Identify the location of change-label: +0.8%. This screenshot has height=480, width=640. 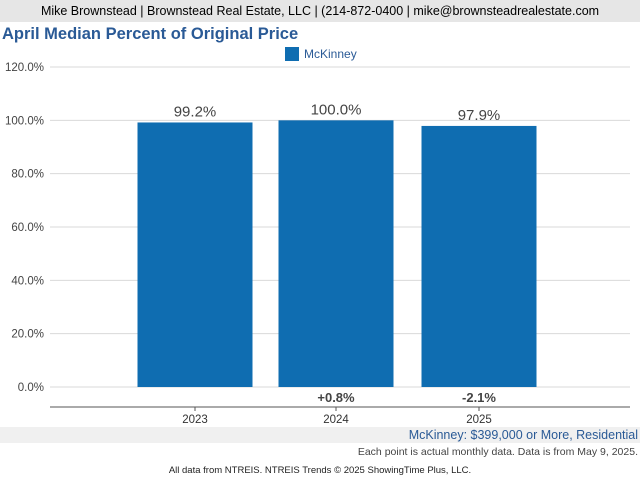
(336, 397).